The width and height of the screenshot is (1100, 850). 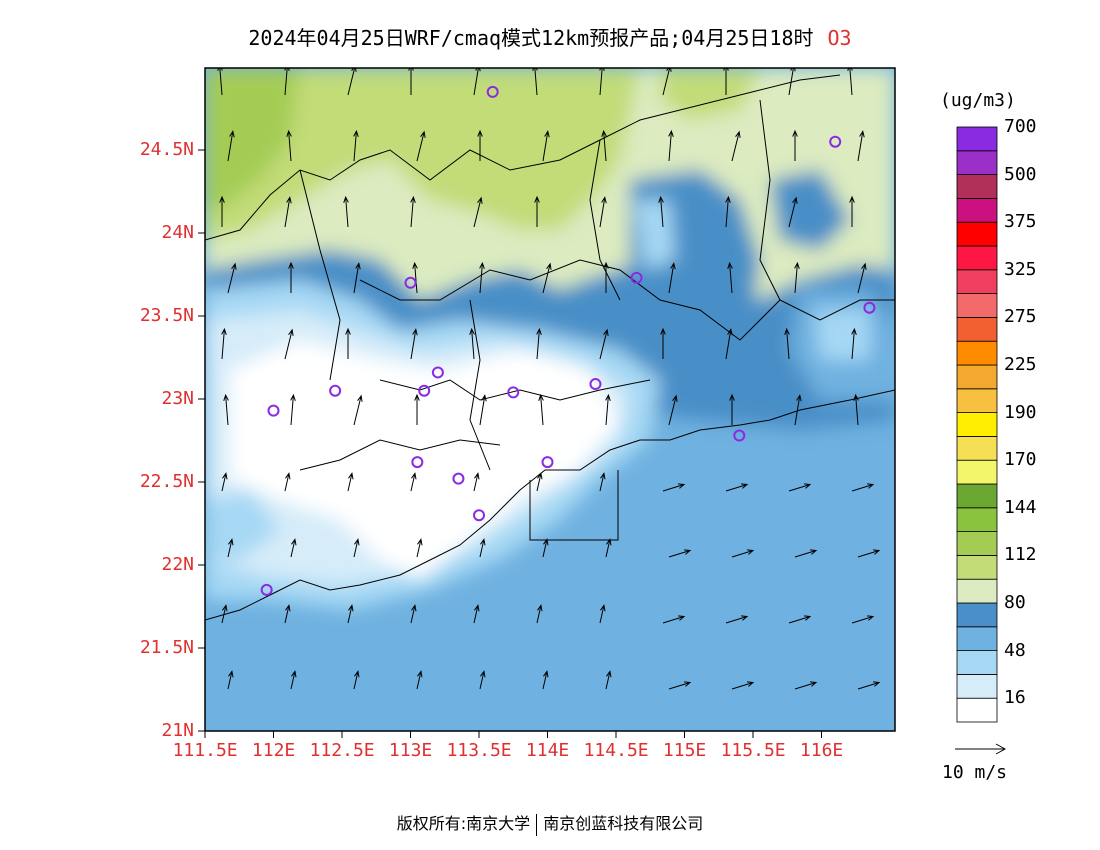 What do you see at coordinates (177, 564) in the screenshot?
I see `lat-label: 22N` at bounding box center [177, 564].